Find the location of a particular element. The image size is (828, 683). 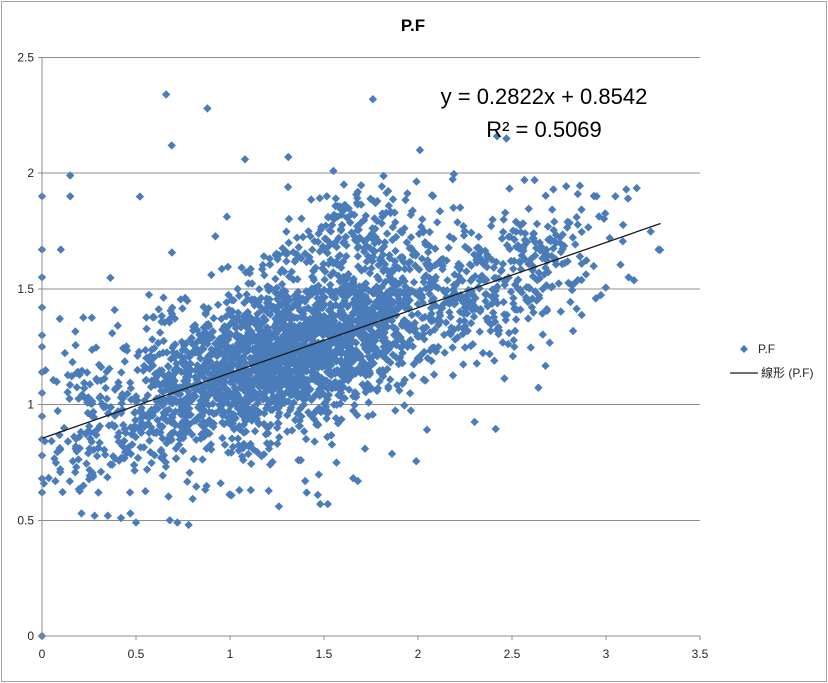

chart-title: P.F is located at coordinates (413, 25).